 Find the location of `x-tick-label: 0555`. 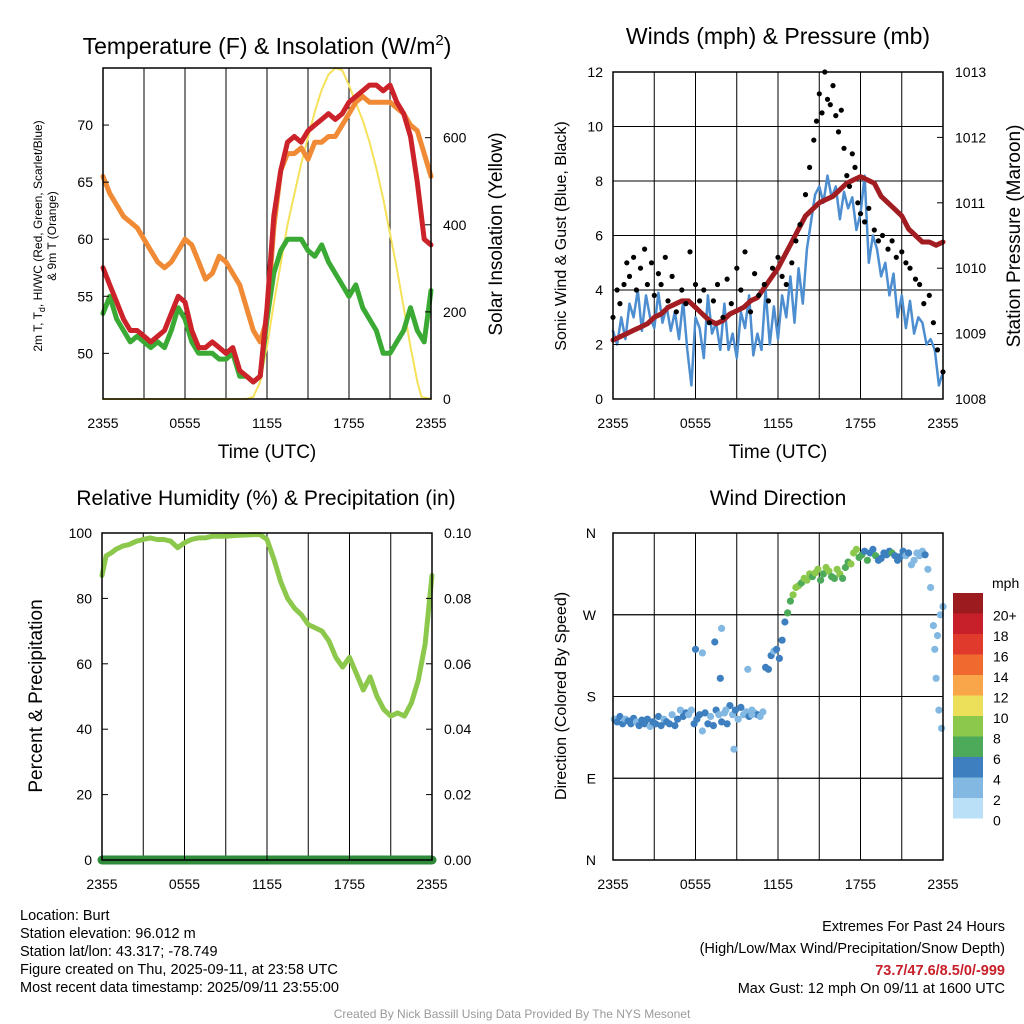

x-tick-label: 0555 is located at coordinates (184, 423).